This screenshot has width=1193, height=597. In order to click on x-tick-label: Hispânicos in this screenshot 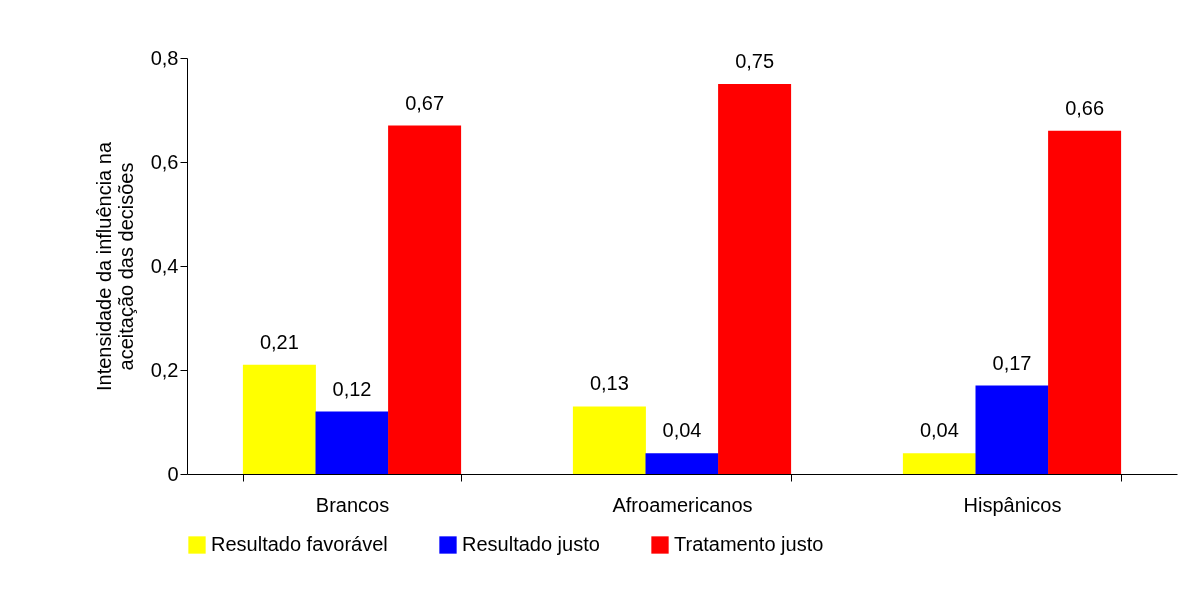, I will do `click(1012, 504)`.